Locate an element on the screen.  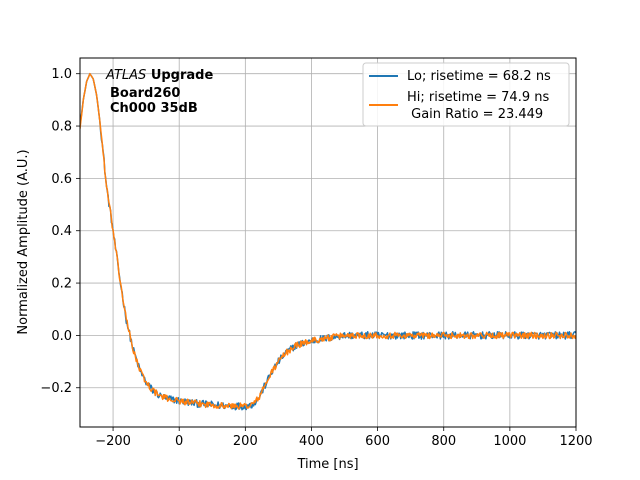
annotation-board: Board260 is located at coordinates (145, 93).